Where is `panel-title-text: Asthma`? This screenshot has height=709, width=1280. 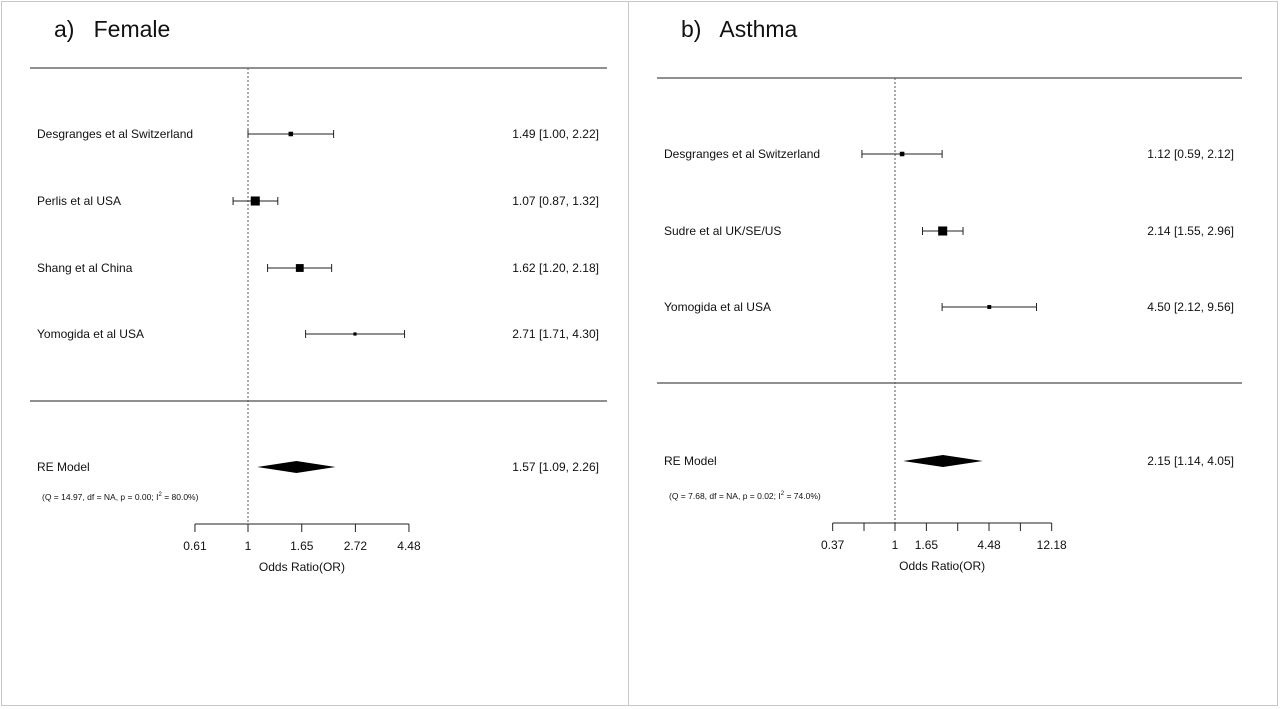 panel-title-text: Asthma is located at coordinates (758, 29).